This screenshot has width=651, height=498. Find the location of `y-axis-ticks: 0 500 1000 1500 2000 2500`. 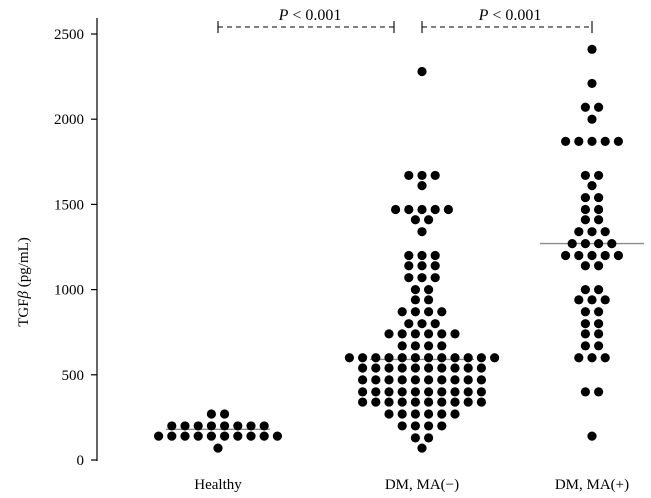

y-axis-ticks: 0 500 1000 1500 2000 2500 is located at coordinates (75, 248).